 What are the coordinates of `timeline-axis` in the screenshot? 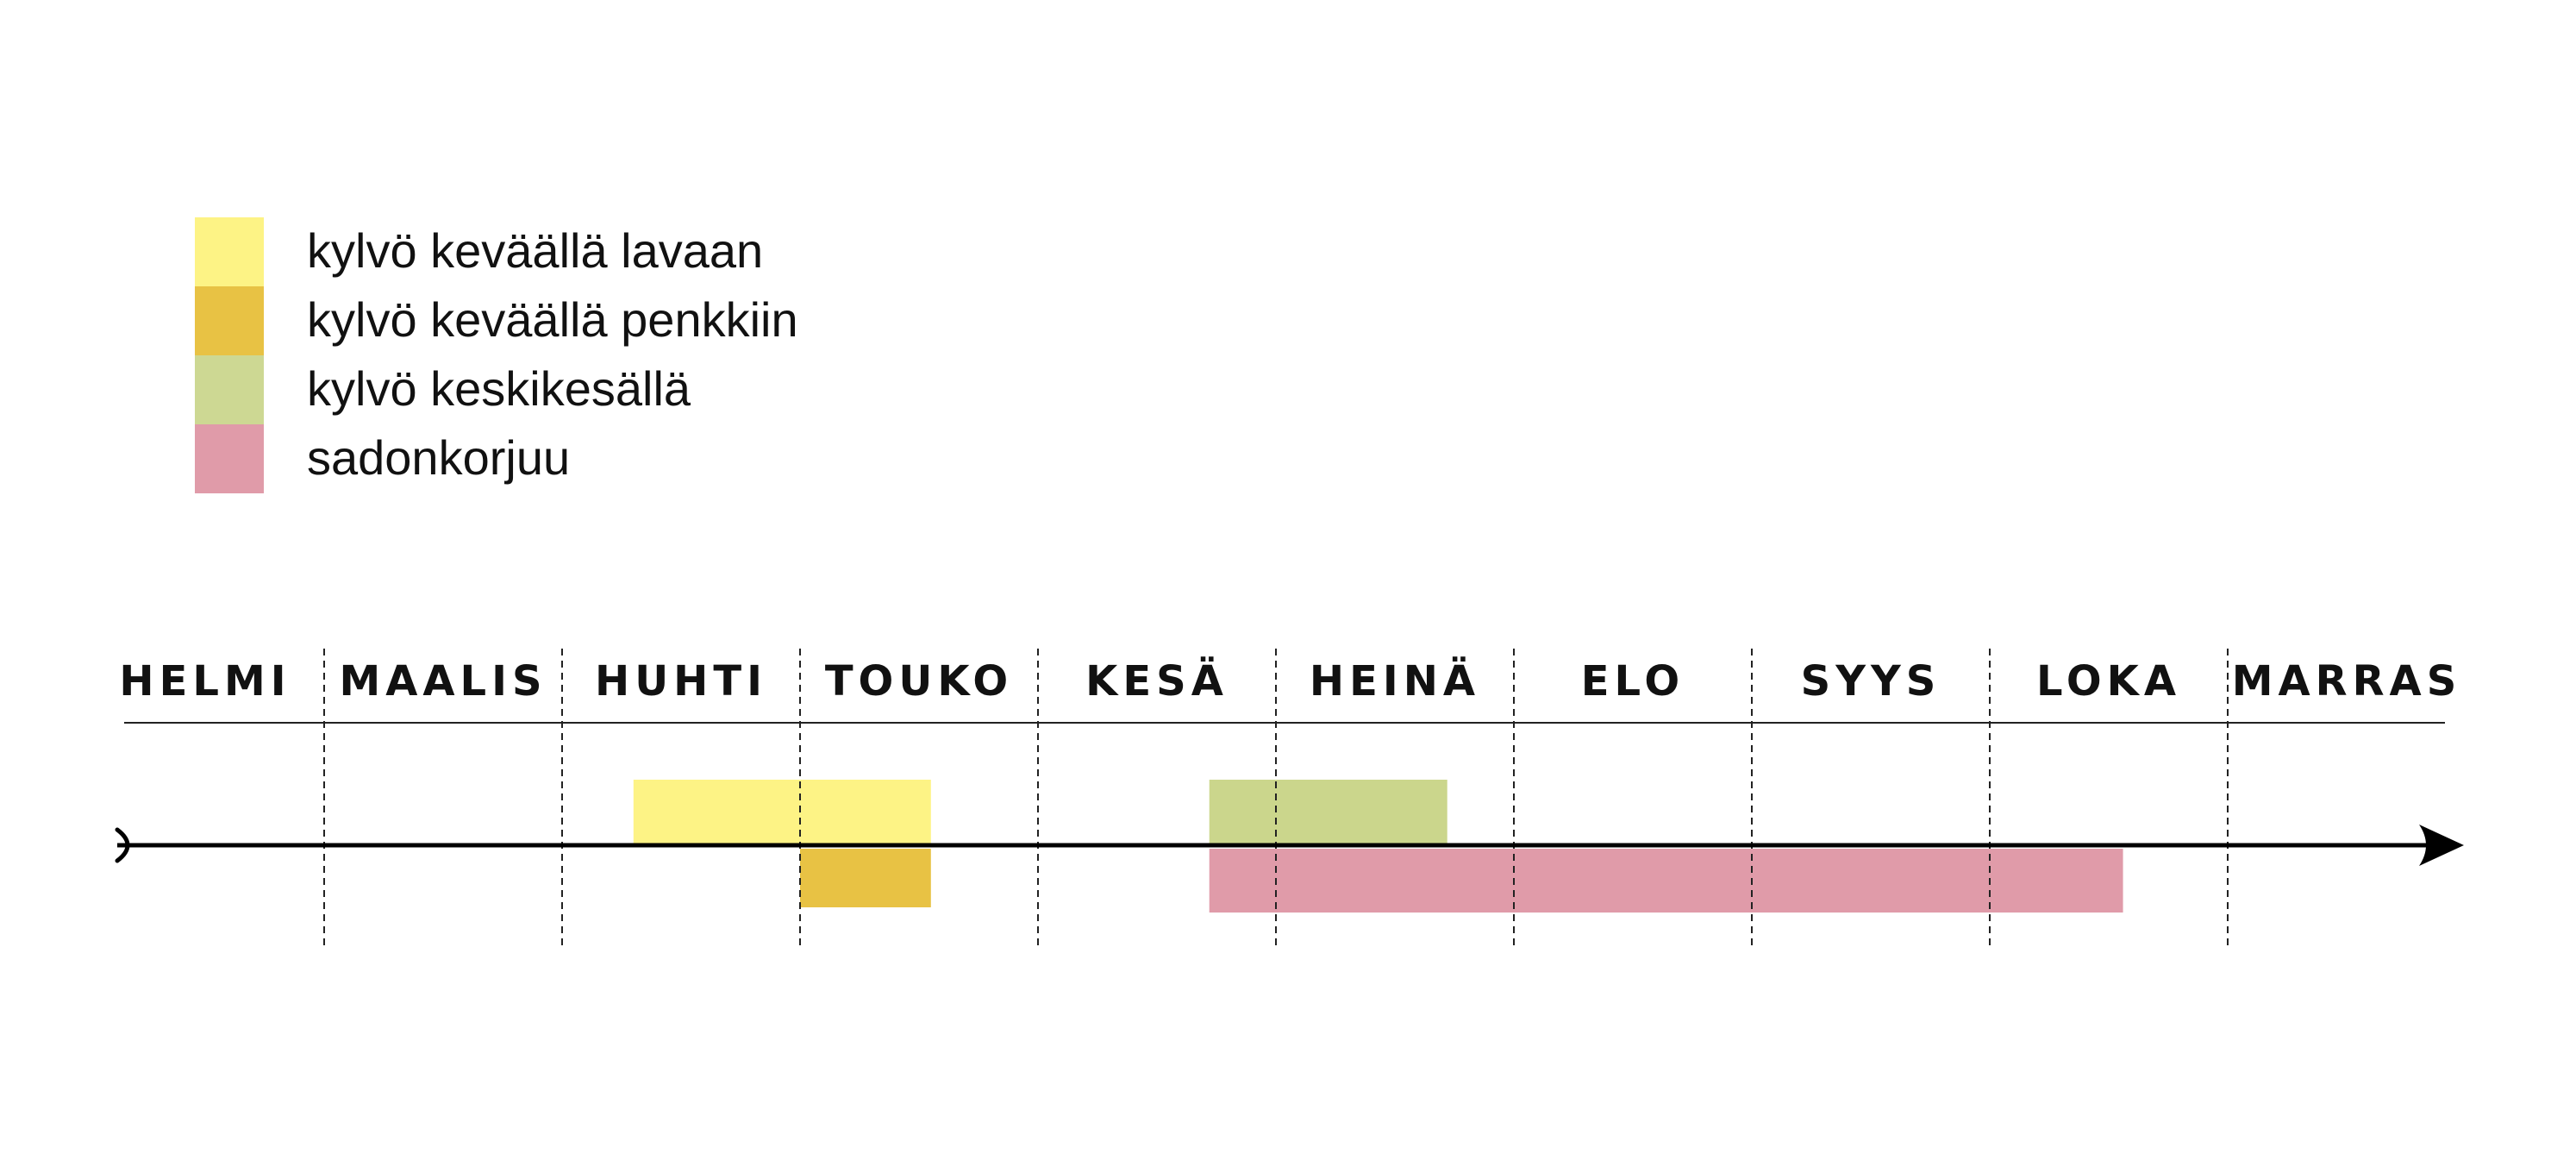 It's located at (1289, 845).